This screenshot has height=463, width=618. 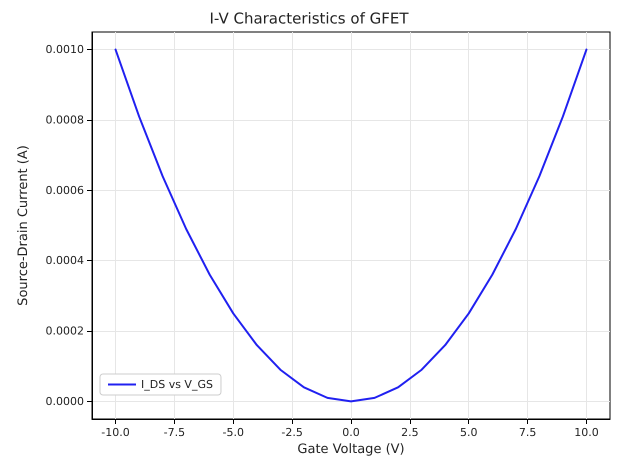 I want to click on x-tick-label: -2.5, so click(x=292, y=432).